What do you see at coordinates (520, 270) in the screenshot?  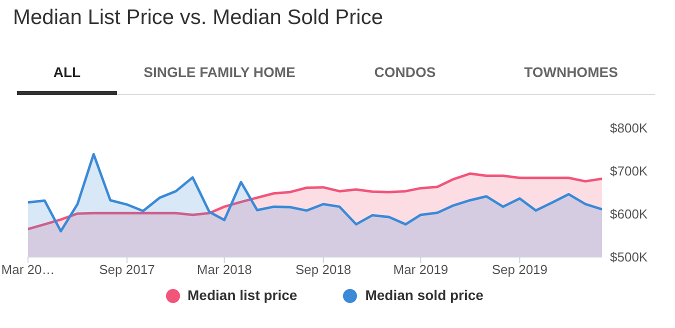 I see `x-tick-label: Sep 2019` at bounding box center [520, 270].